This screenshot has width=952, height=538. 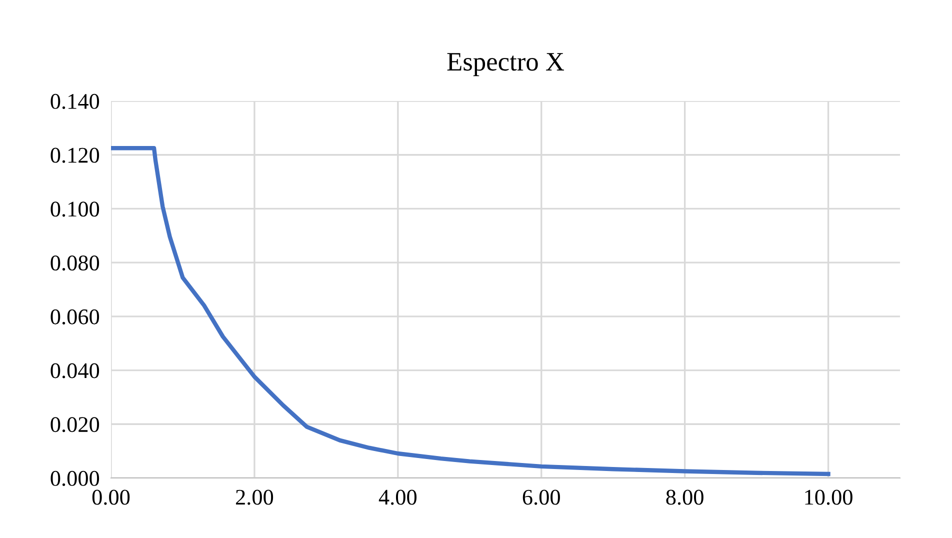 I want to click on y-tick-label: 0.080, so click(x=75, y=263).